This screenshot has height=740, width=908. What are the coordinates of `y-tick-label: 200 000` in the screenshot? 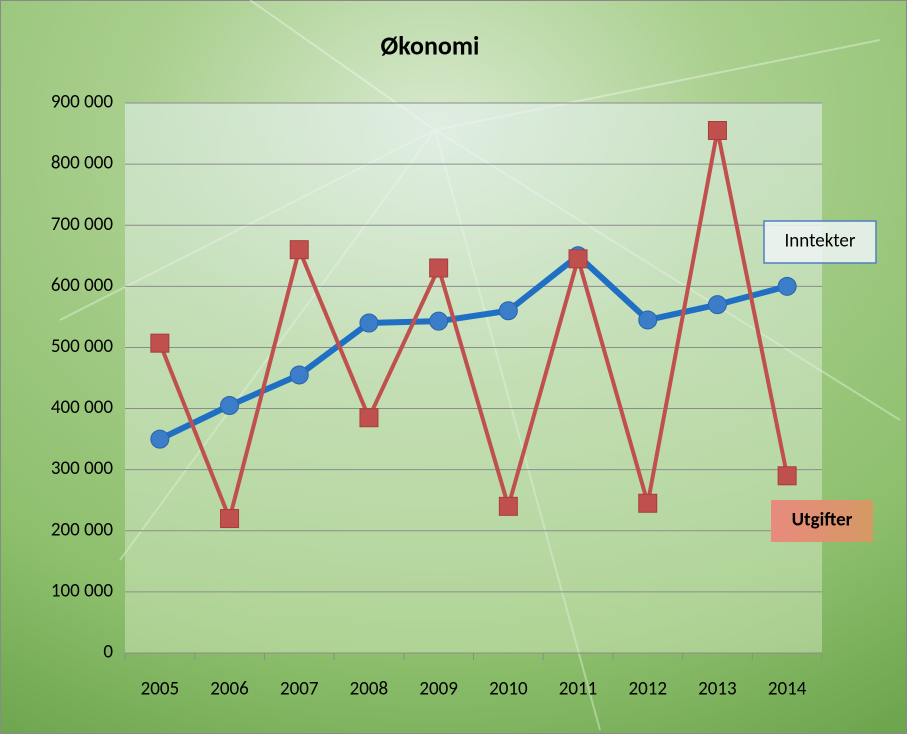 It's located at (82, 529).